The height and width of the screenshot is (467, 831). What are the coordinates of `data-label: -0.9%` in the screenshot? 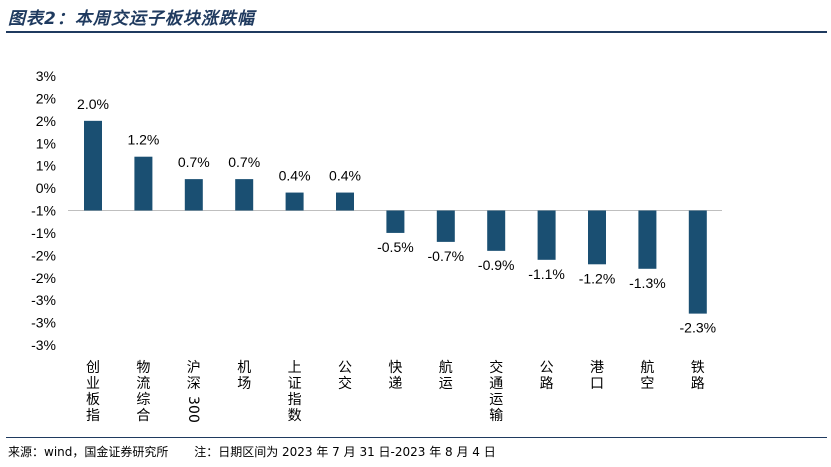 It's located at (496, 265).